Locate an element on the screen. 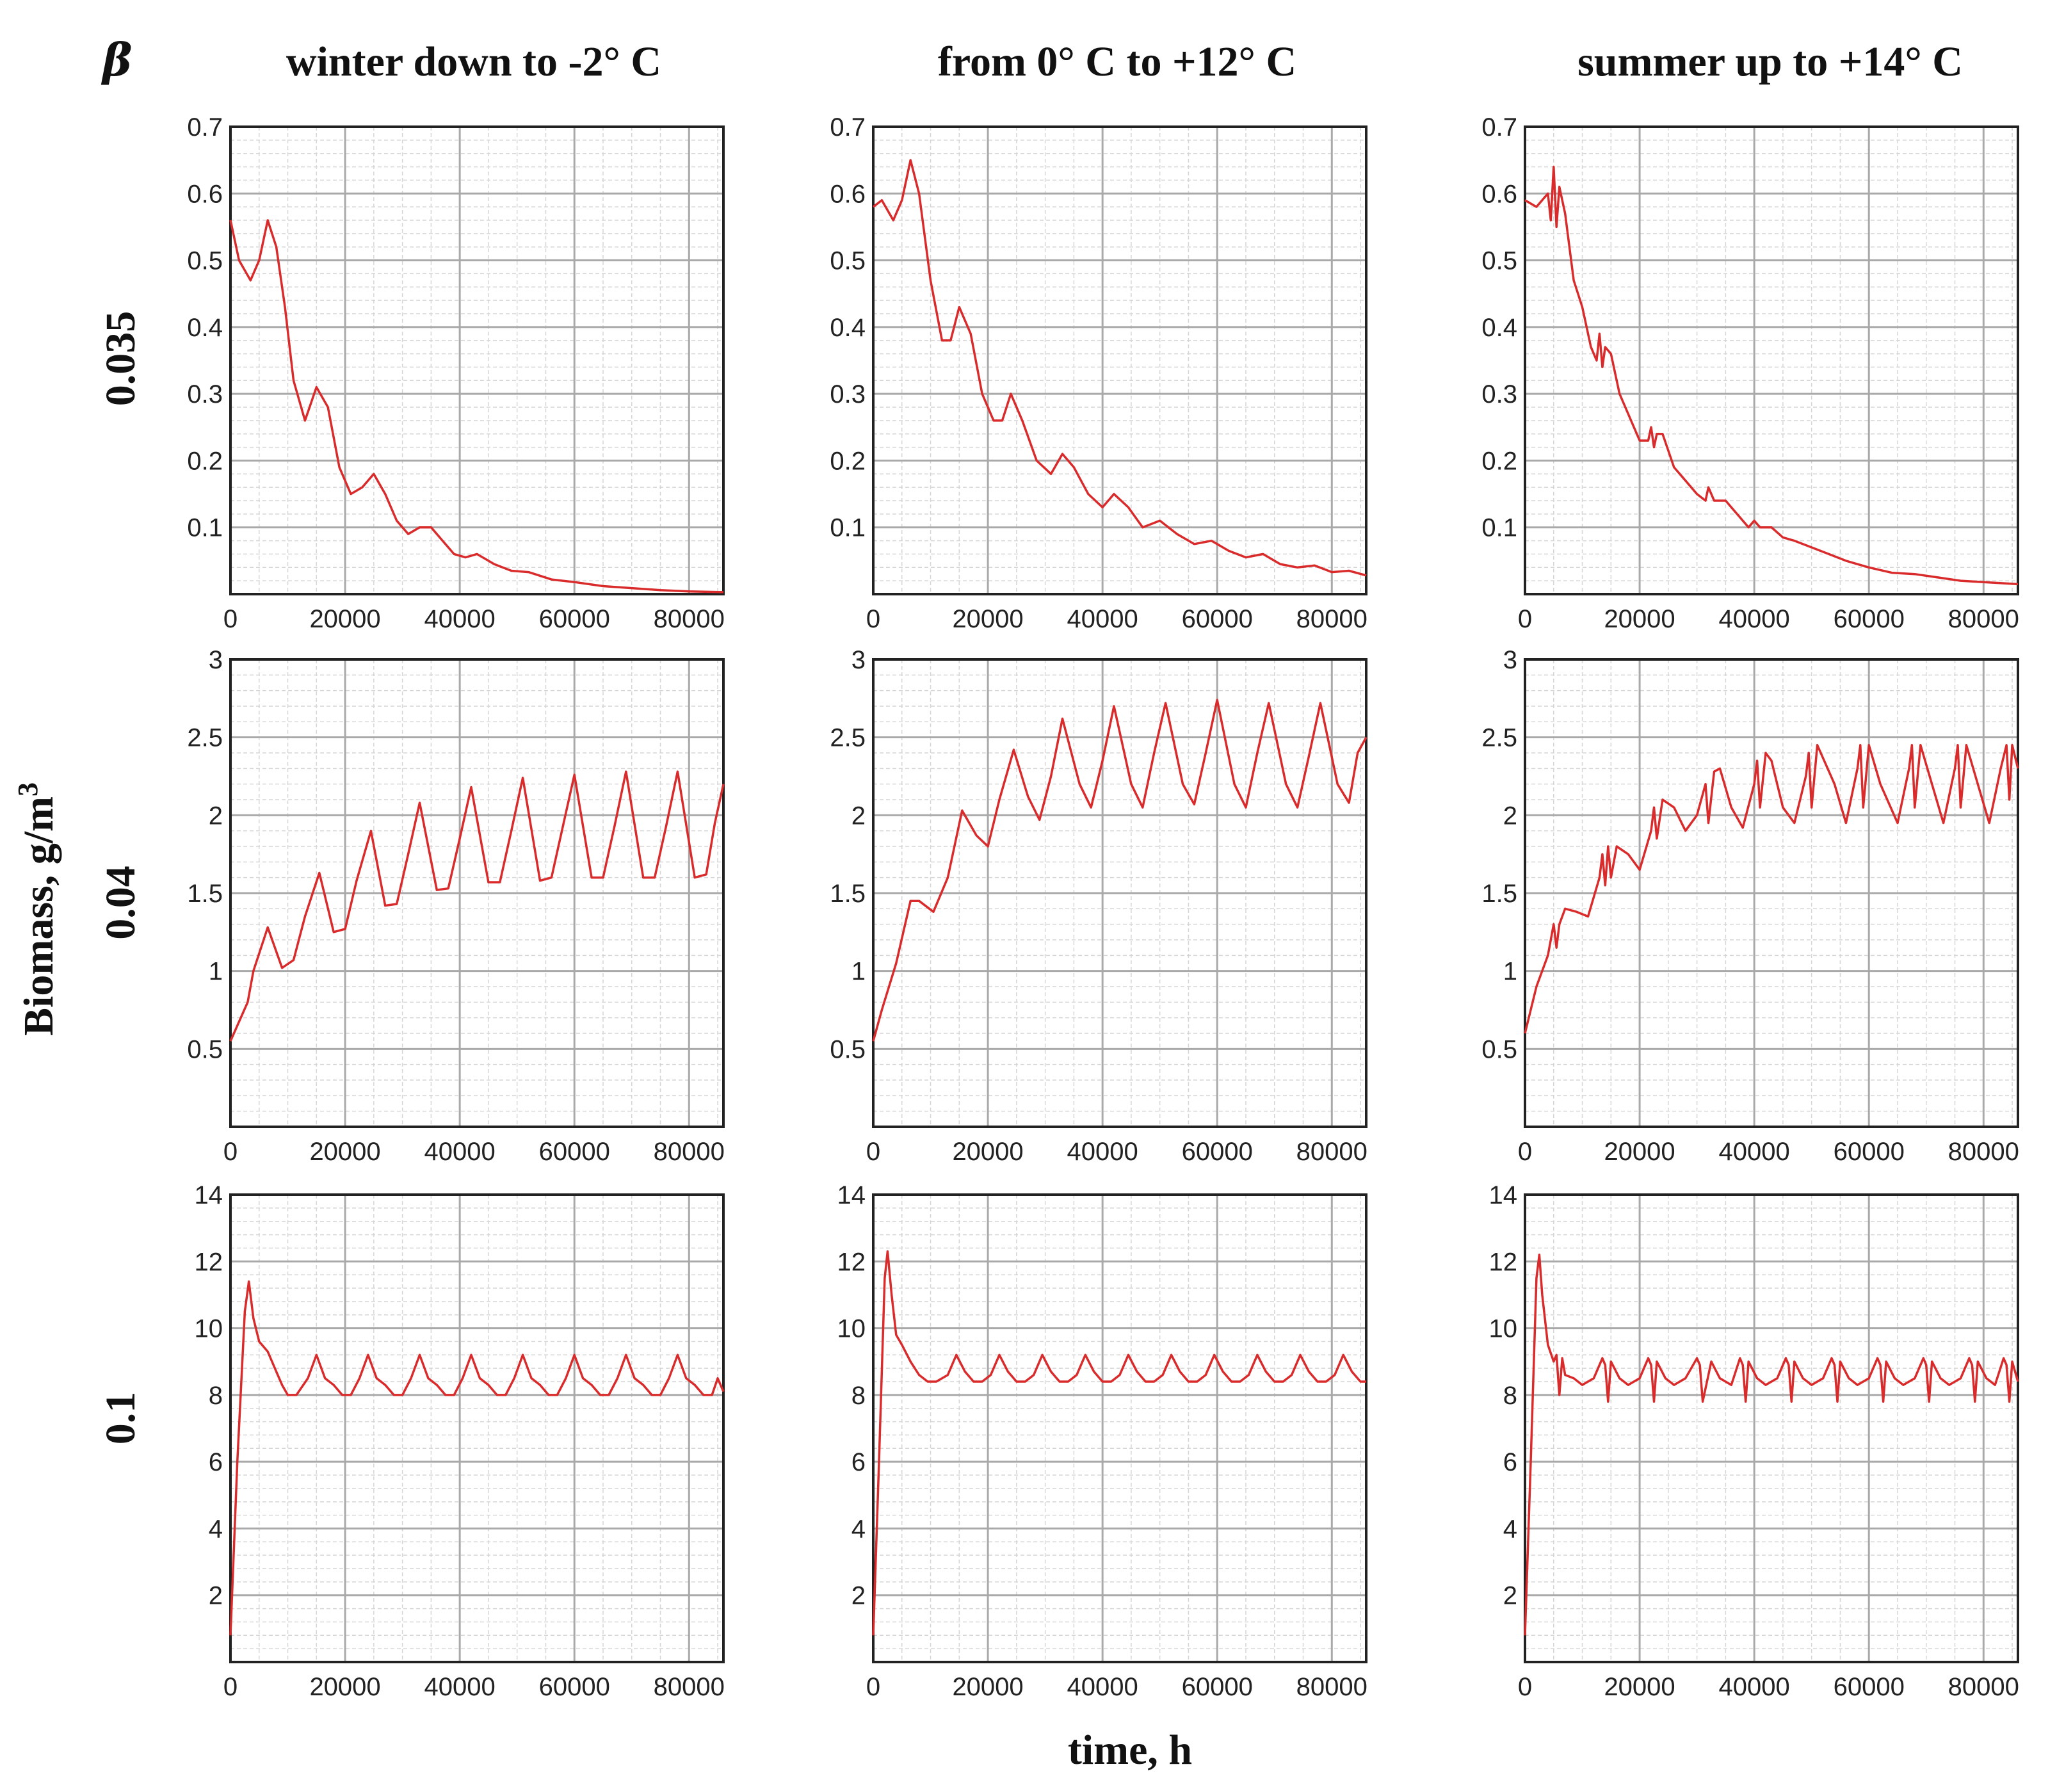  panel-01-summer-y-tick-label: 8 is located at coordinates (1510, 1396).